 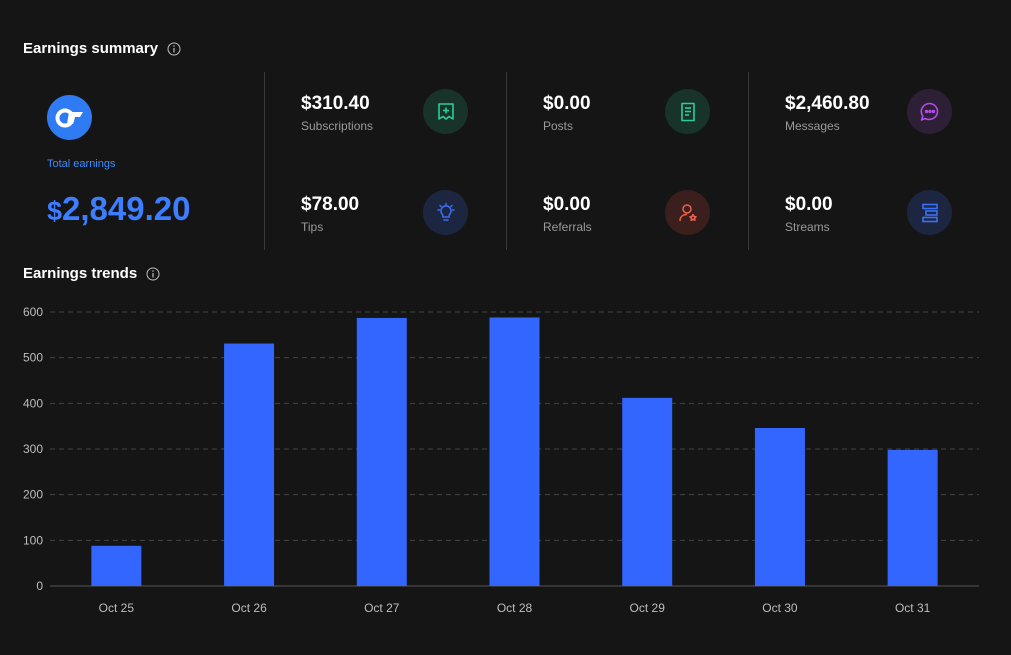 I want to click on total-earnings-label: Total earnings, so click(x=81, y=164).